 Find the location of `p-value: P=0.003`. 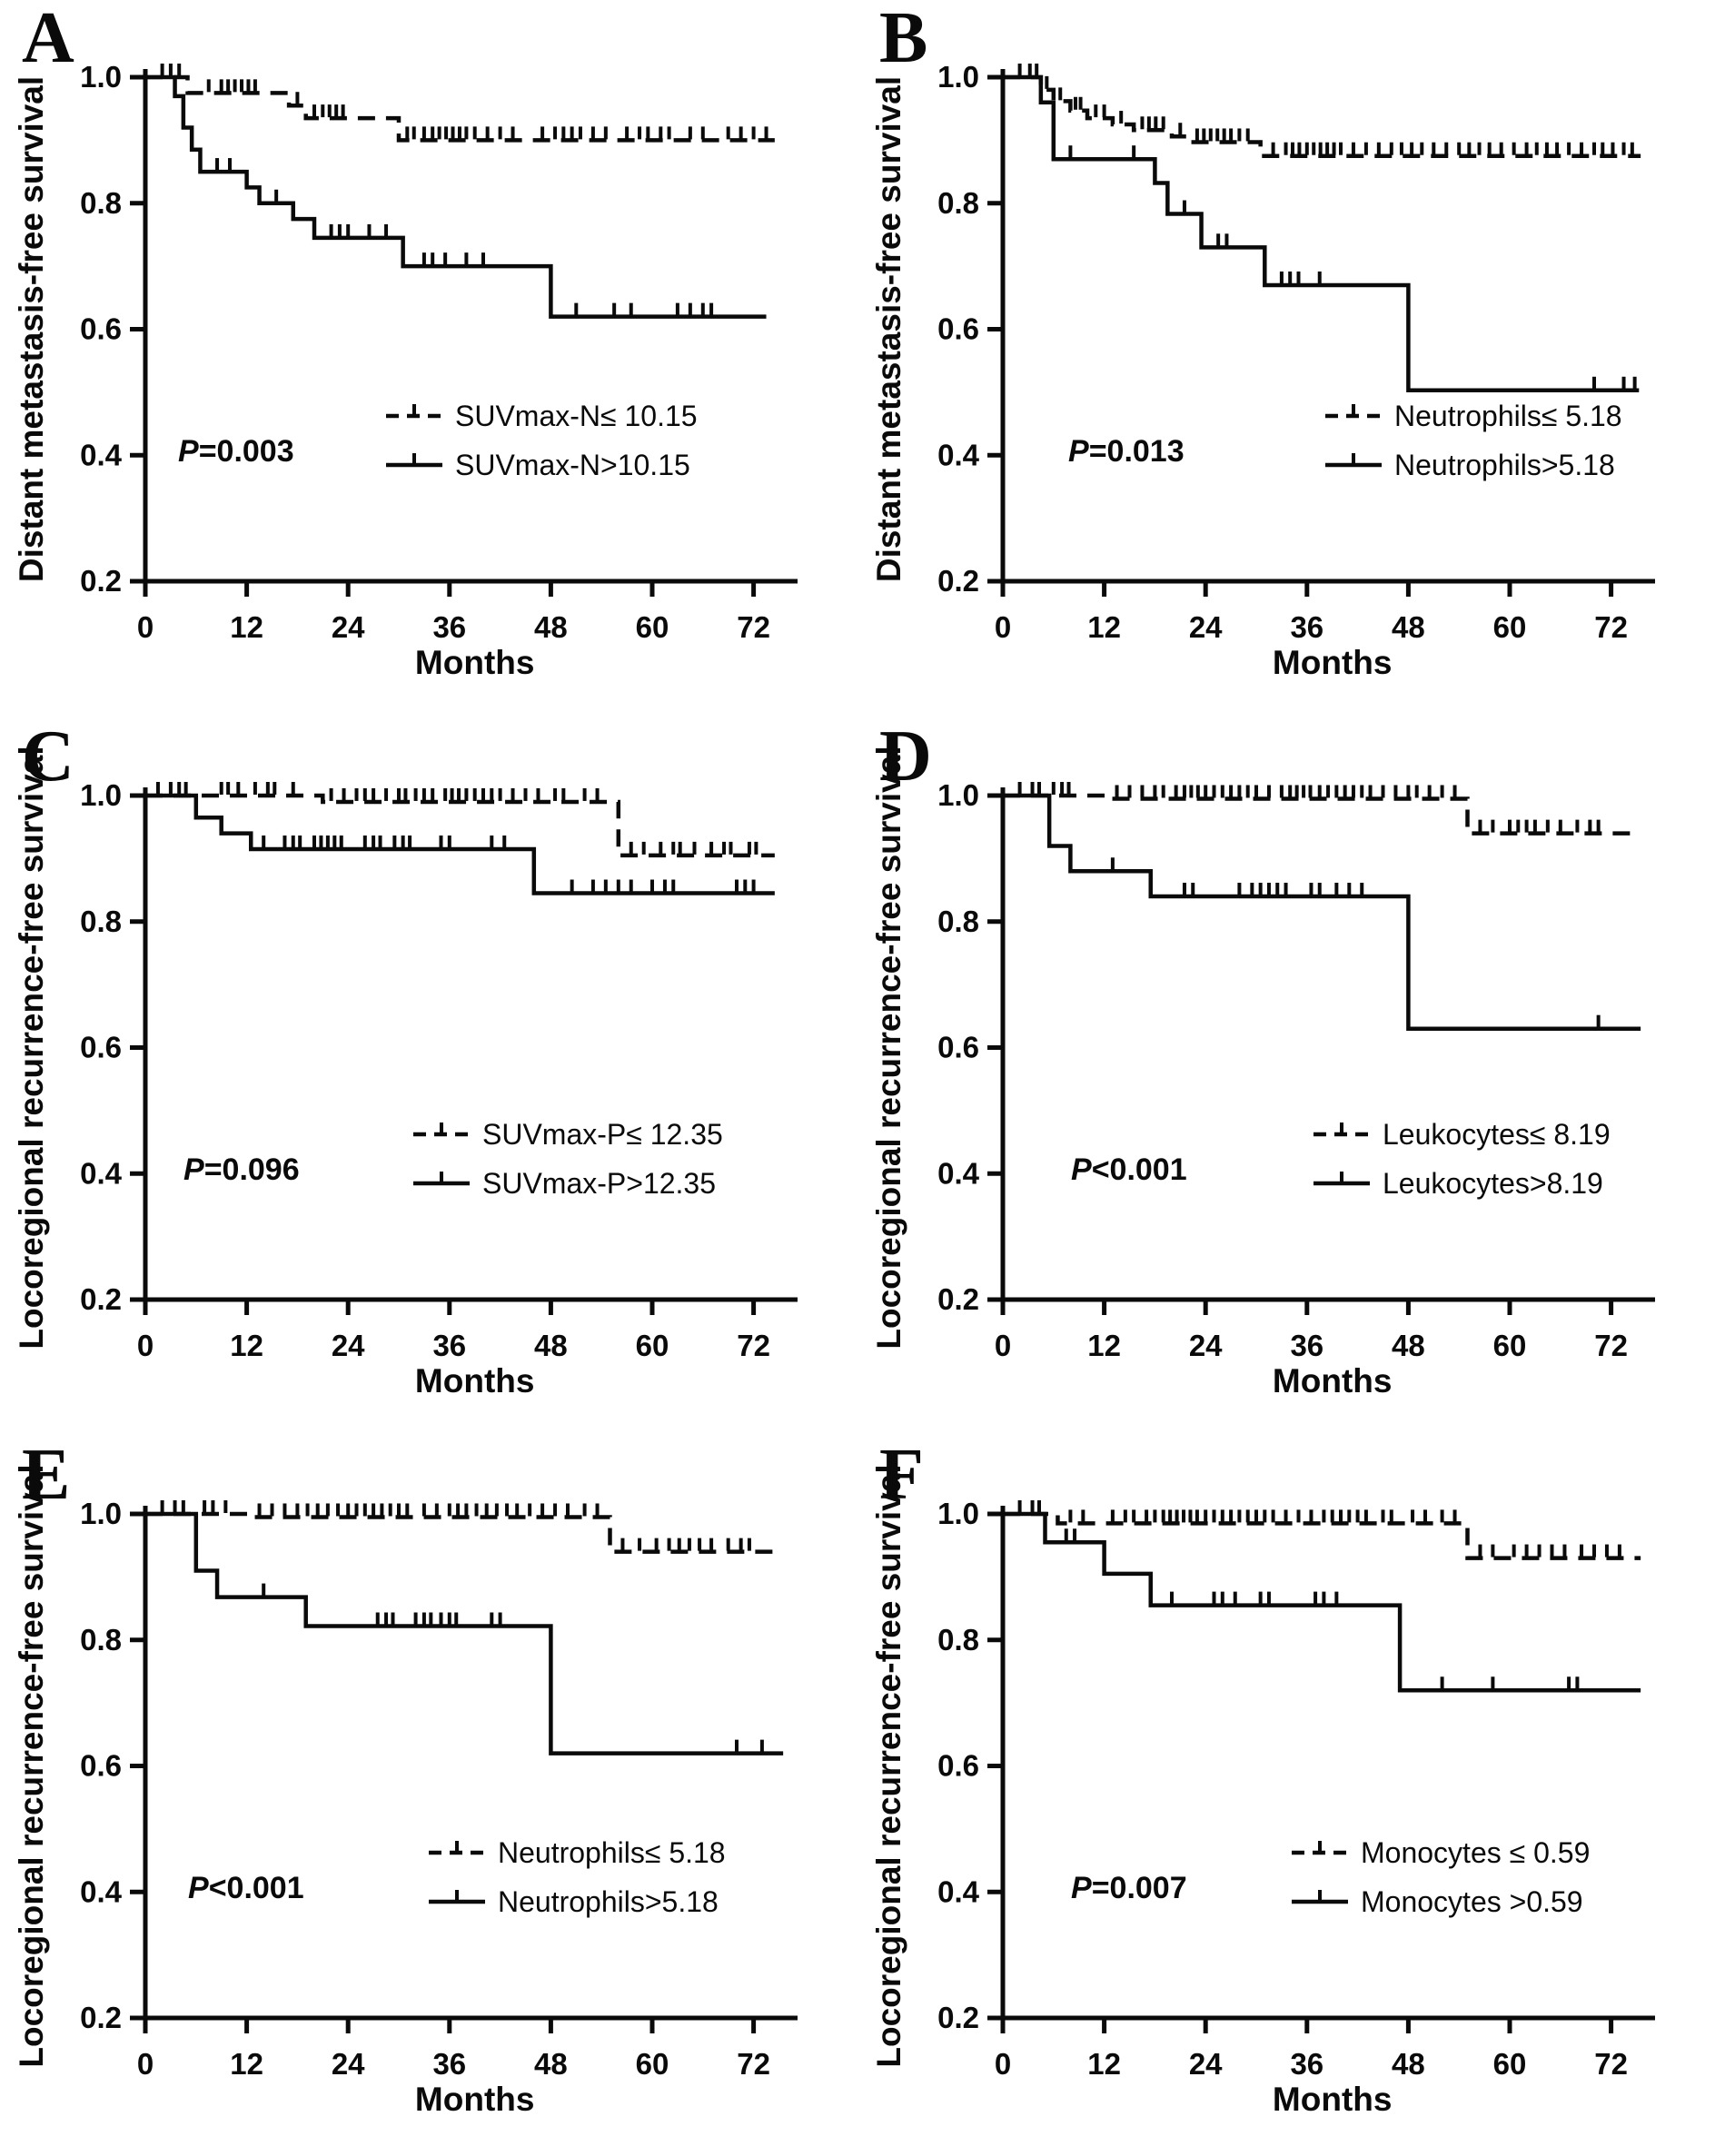

p-value: P=0.003 is located at coordinates (236, 451).